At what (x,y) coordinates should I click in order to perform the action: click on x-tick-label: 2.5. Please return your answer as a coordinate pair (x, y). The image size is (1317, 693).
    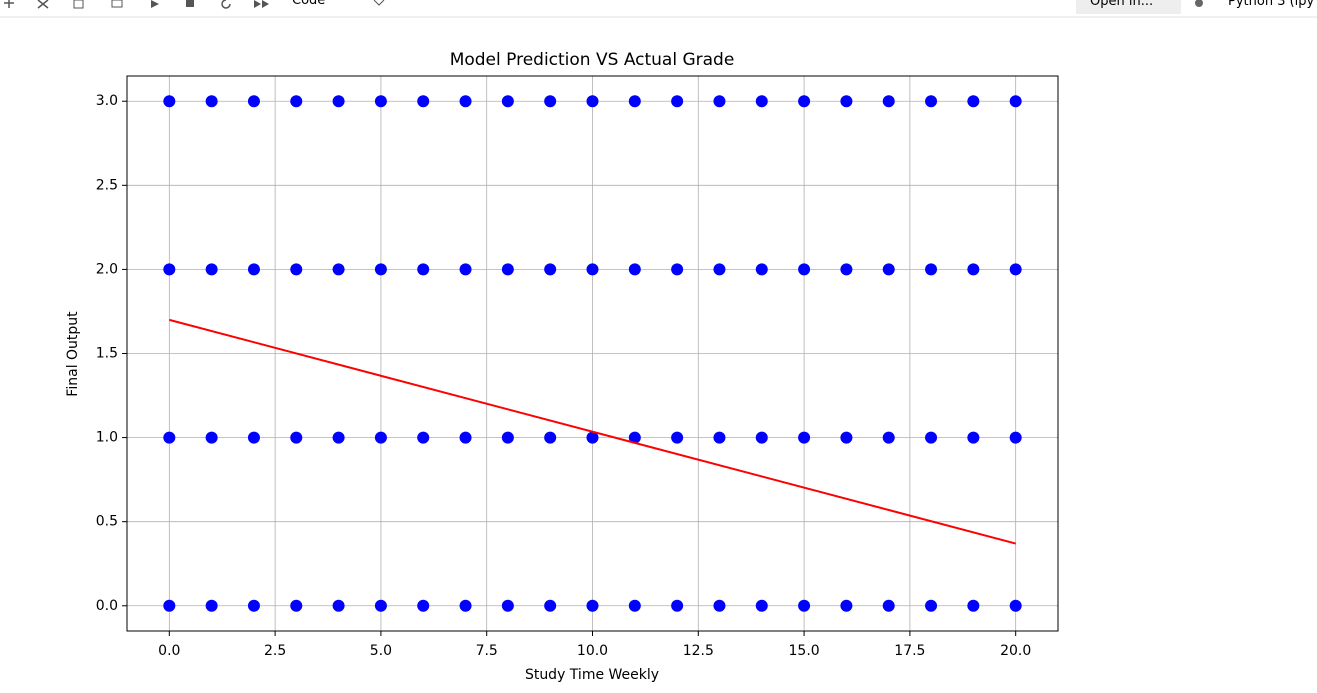
    Looking at the image, I should click on (275, 651).